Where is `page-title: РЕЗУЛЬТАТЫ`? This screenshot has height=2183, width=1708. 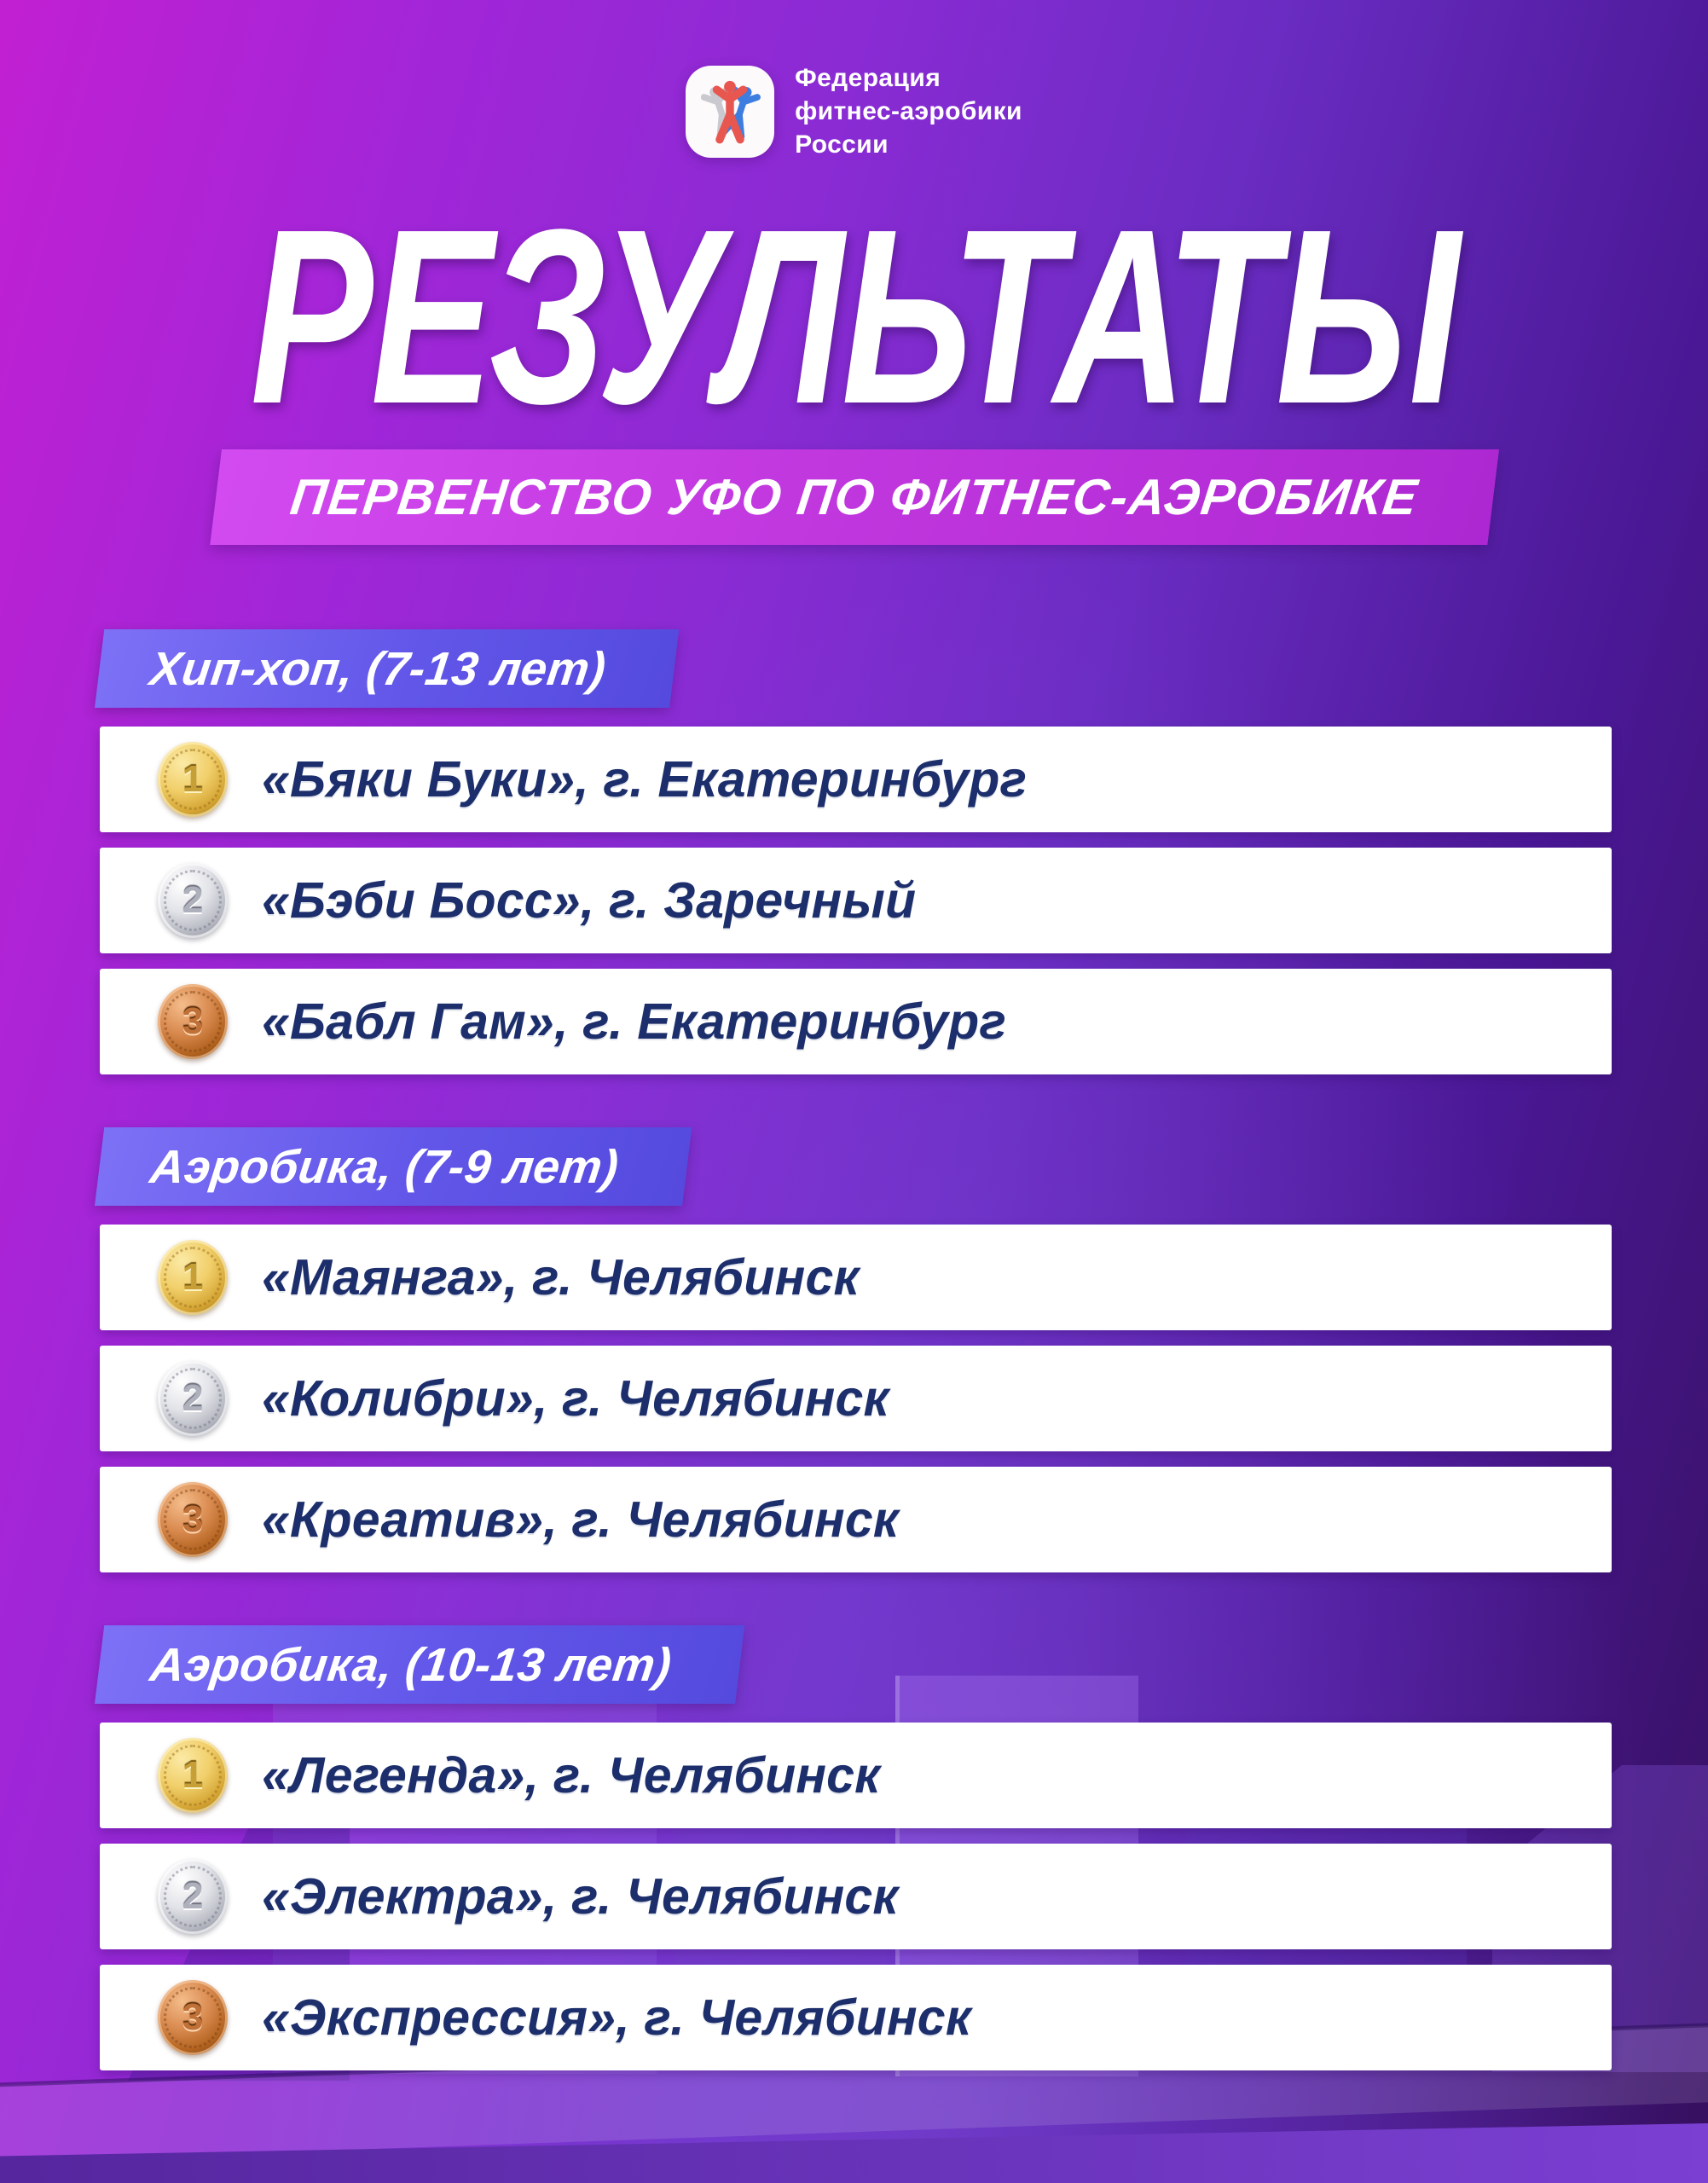
page-title: РЕЗУЛЬТАТЫ is located at coordinates (855, 316).